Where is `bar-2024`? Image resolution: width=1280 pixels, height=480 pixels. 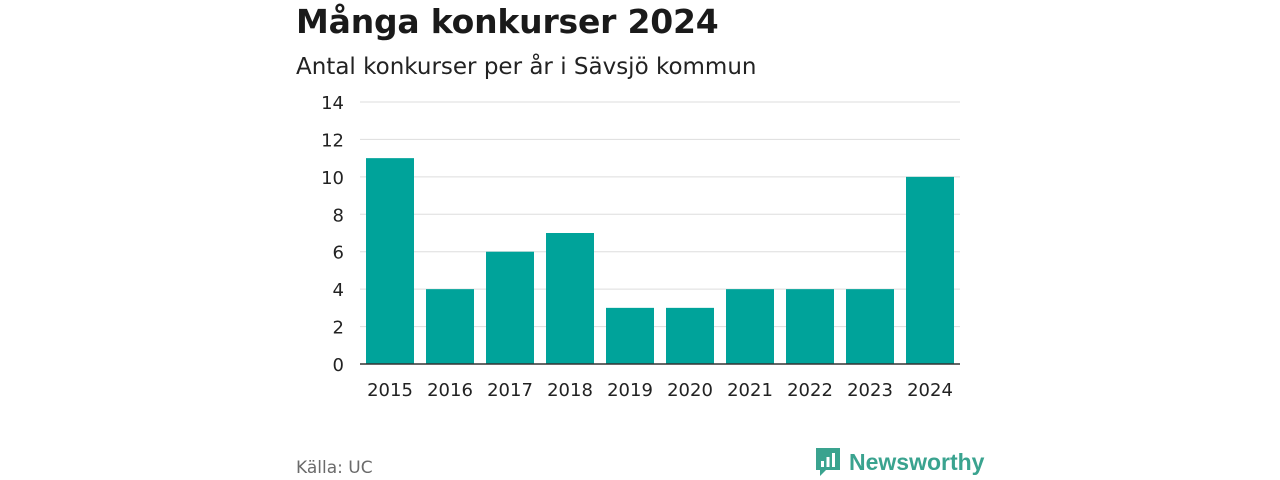
bar-2024 is located at coordinates (930, 270).